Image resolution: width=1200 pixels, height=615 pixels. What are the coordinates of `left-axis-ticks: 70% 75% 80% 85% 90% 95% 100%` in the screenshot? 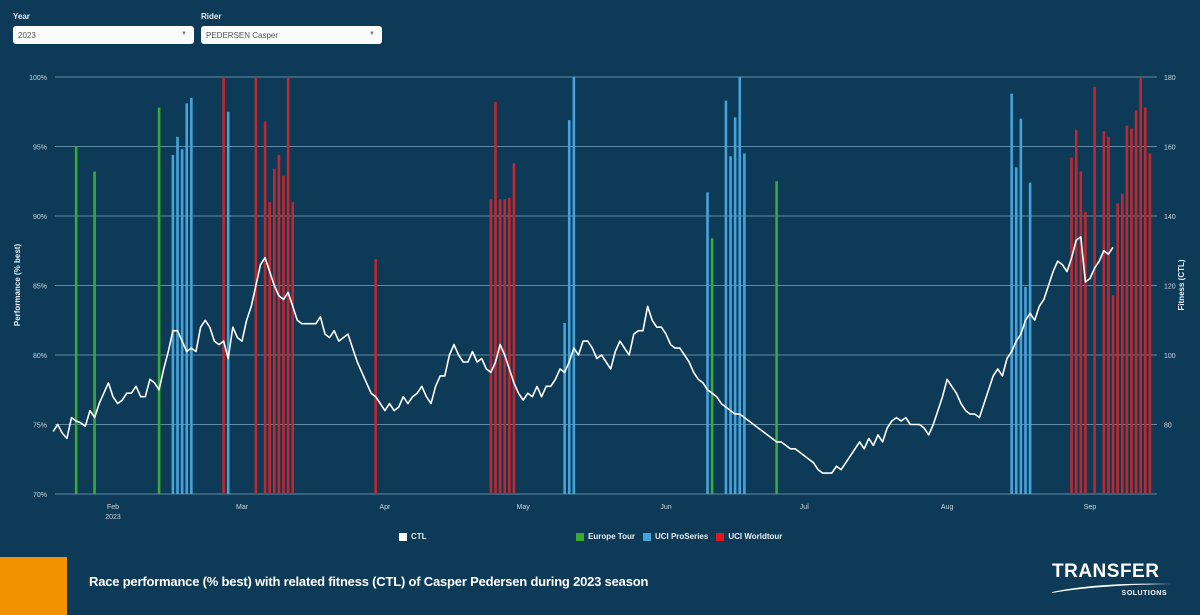 It's located at (38, 287).